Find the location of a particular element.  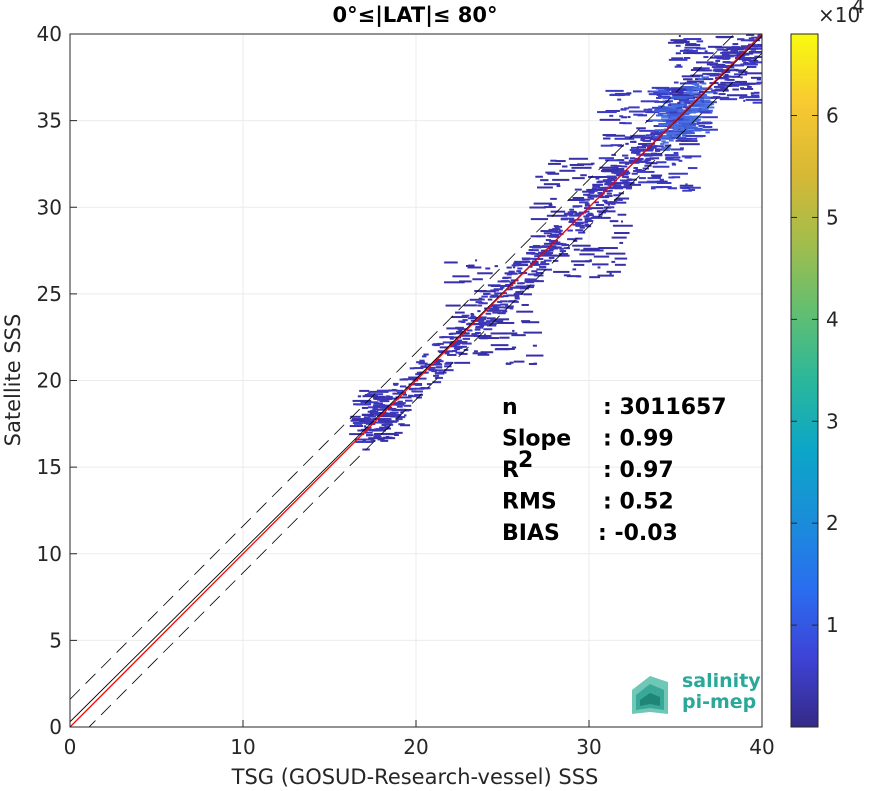

x-tick-label: 20 is located at coordinates (415, 747).